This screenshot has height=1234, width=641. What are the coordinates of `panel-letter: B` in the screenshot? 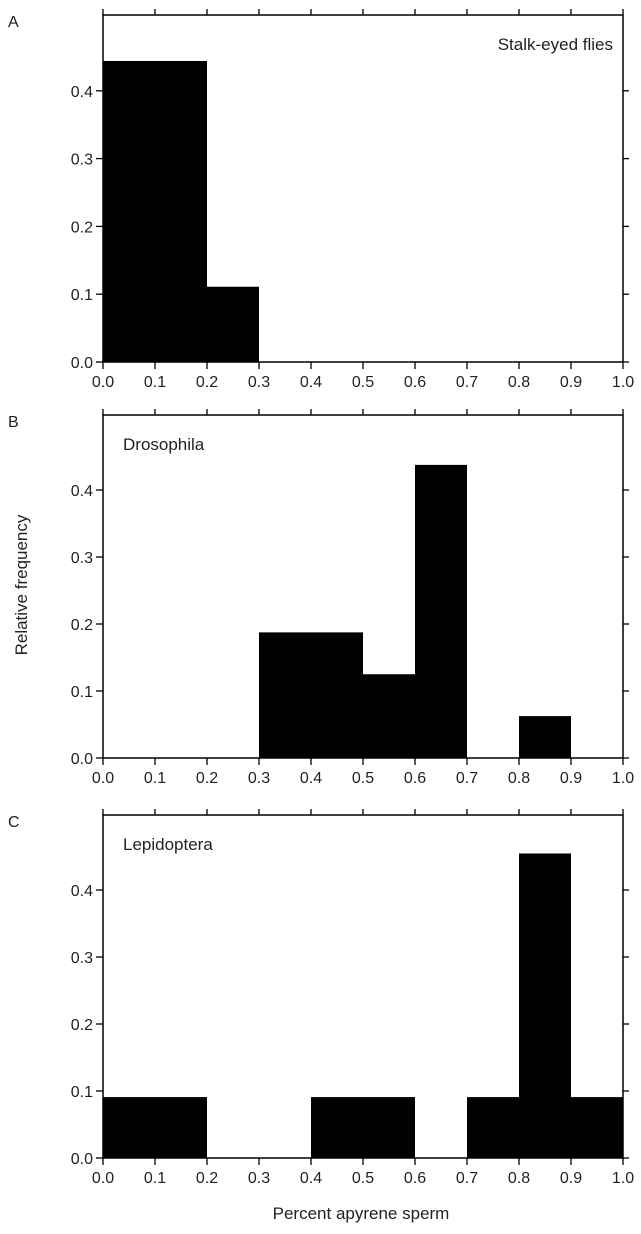 It's located at (13, 422).